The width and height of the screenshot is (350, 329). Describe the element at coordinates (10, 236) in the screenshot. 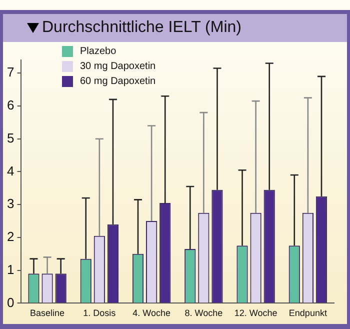

I see `y-tick-label: 2` at that location.